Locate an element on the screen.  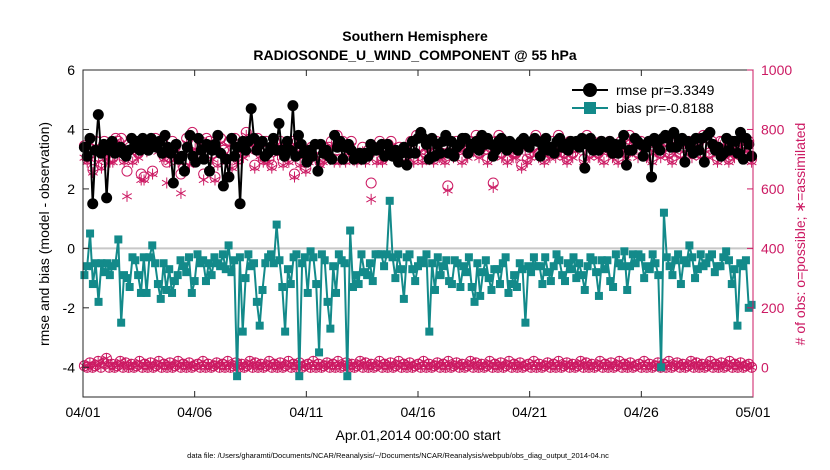
x-tick-label: 04/21 is located at coordinates (529, 412).